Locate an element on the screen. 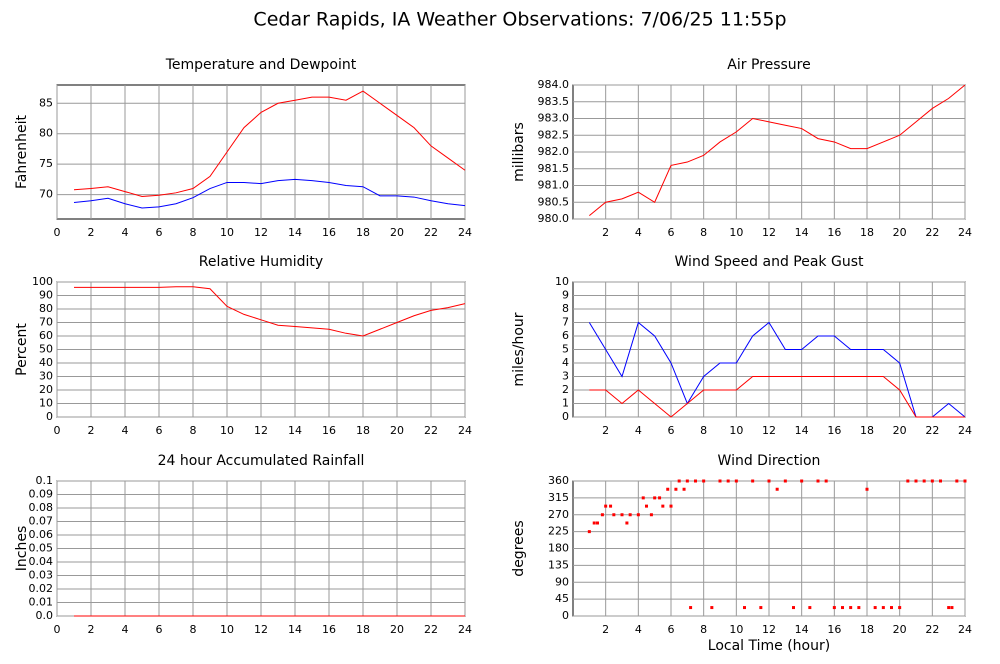 This screenshot has height=664, width=1000. y-tick-label: 85 is located at coordinates (46, 102).